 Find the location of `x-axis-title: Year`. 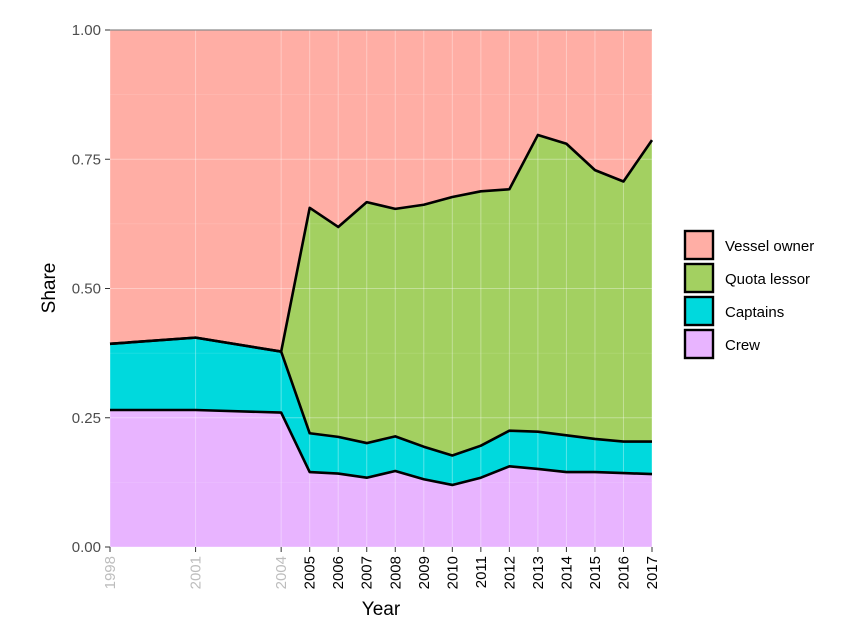

x-axis-title: Year is located at coordinates (381, 609).